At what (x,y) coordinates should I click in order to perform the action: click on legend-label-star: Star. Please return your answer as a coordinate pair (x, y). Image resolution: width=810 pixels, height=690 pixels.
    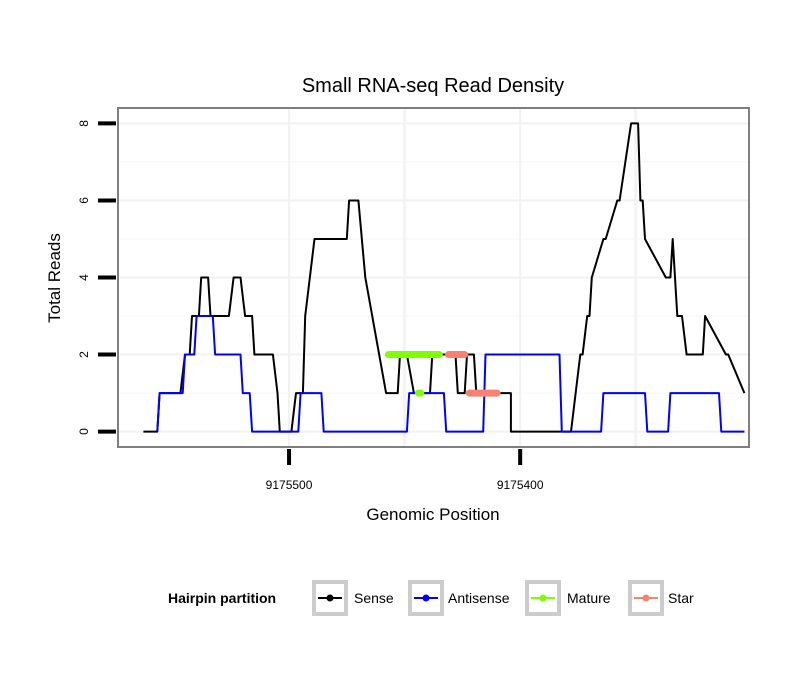
    Looking at the image, I should click on (681, 598).